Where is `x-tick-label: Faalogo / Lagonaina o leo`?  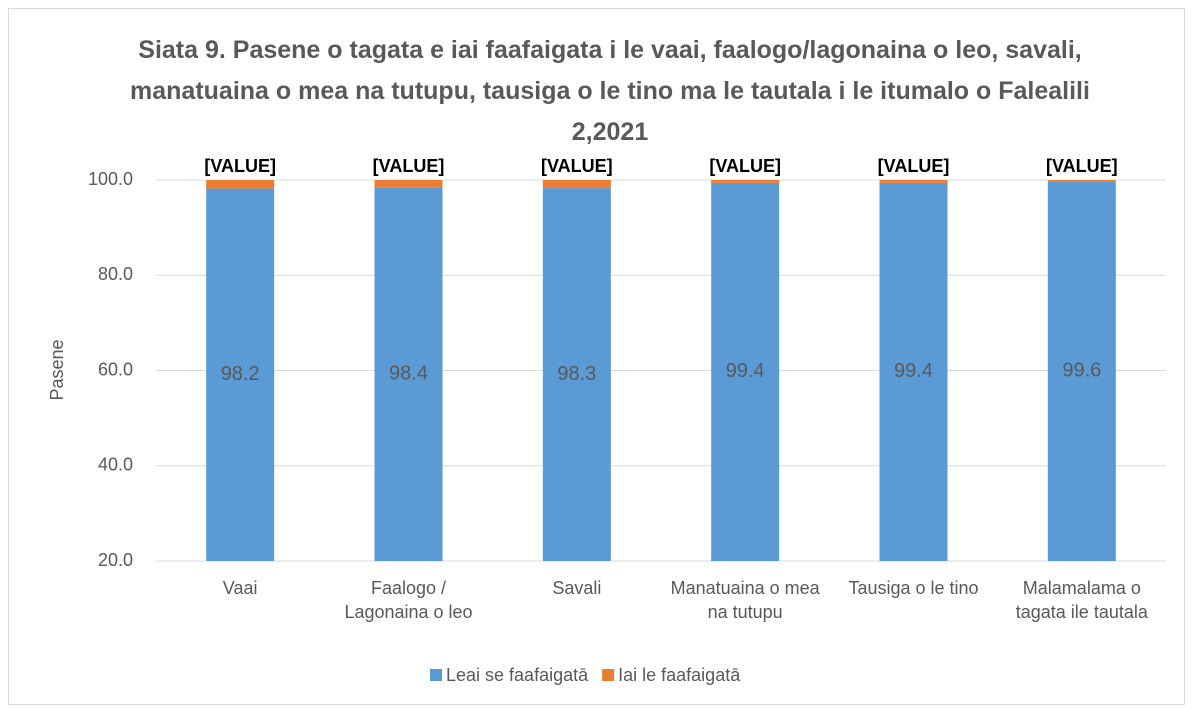 x-tick-label: Faalogo / Lagonaina o leo is located at coordinates (408, 600).